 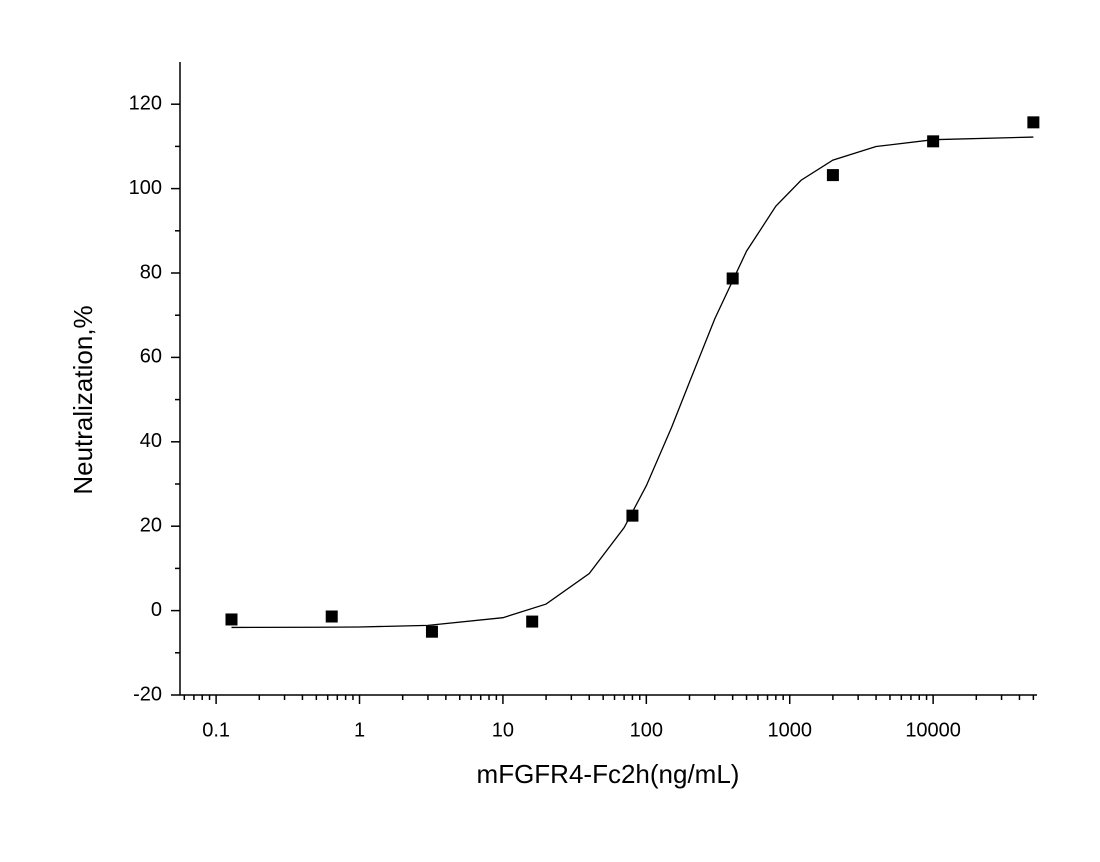 What do you see at coordinates (83, 399) in the screenshot?
I see `y-axis-label: Neutralization,%` at bounding box center [83, 399].